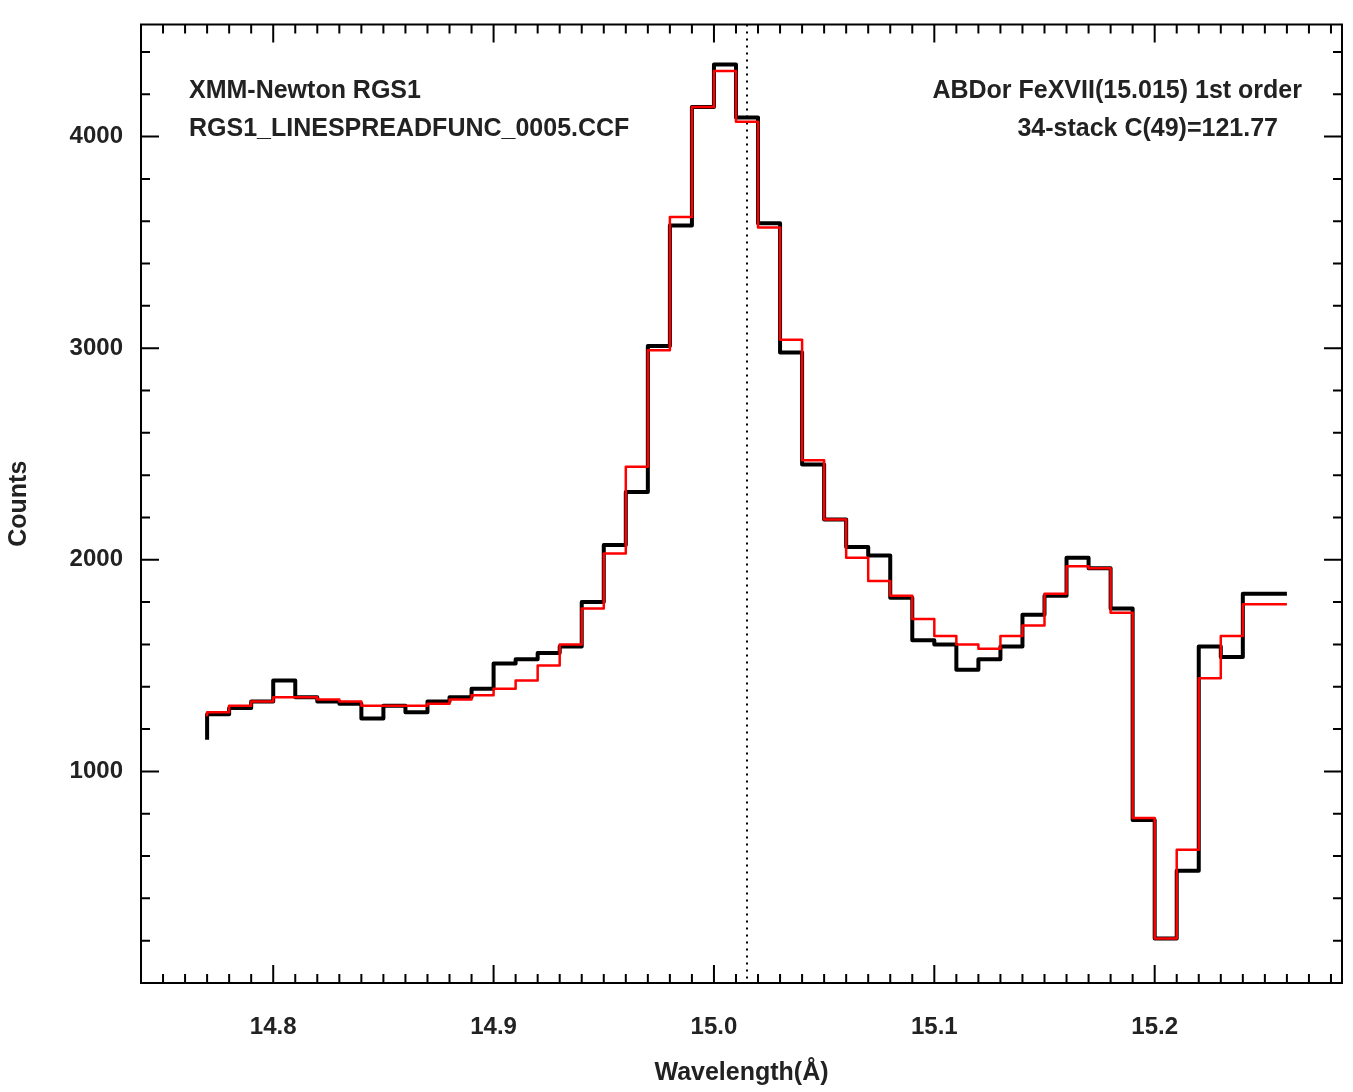  Describe the element at coordinates (16, 503) in the screenshot. I see `y-axis-title: Counts` at that location.